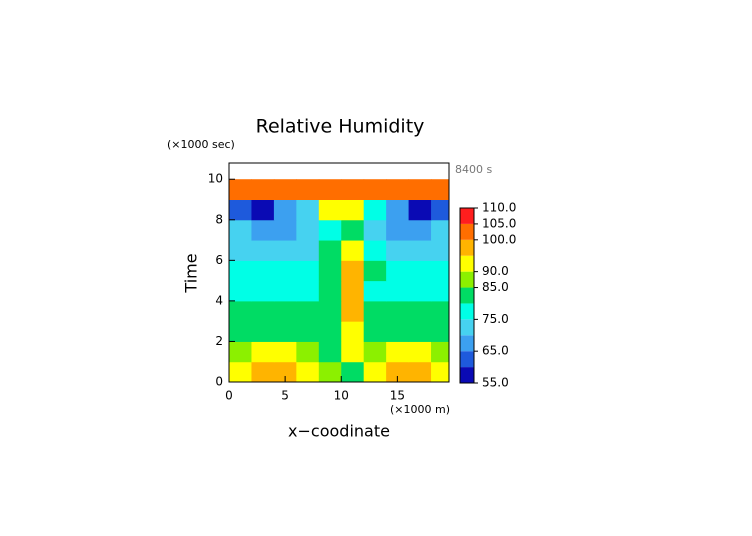 This screenshot has width=752, height=536. I want to click on colorbar-frame, so click(467, 295).